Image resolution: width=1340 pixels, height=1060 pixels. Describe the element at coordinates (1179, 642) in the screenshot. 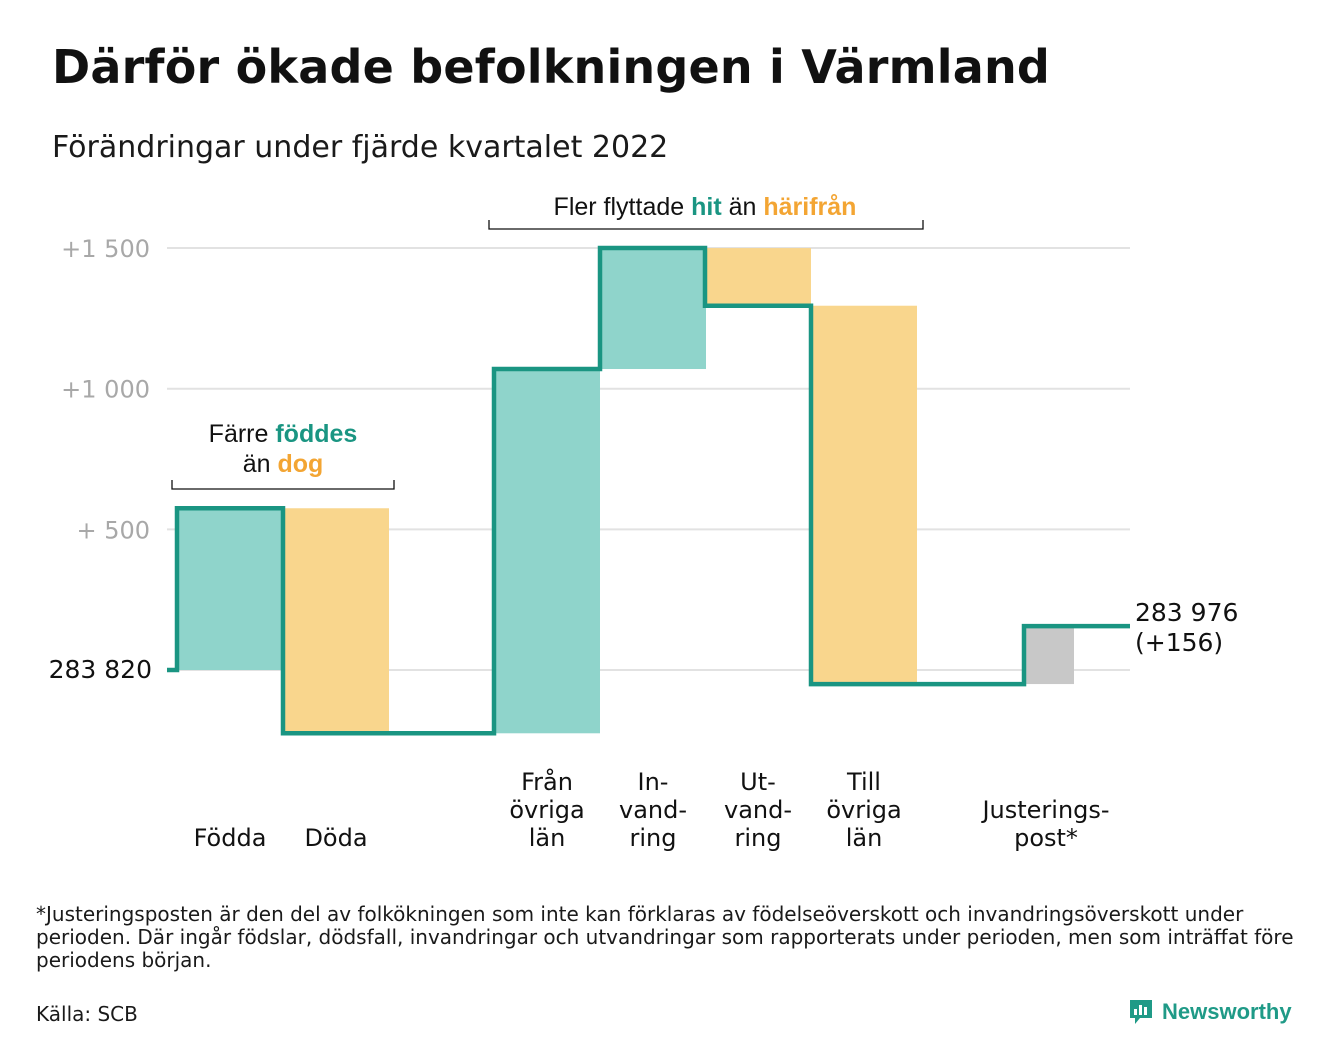

I see `end-value-label-2: (+156)` at that location.